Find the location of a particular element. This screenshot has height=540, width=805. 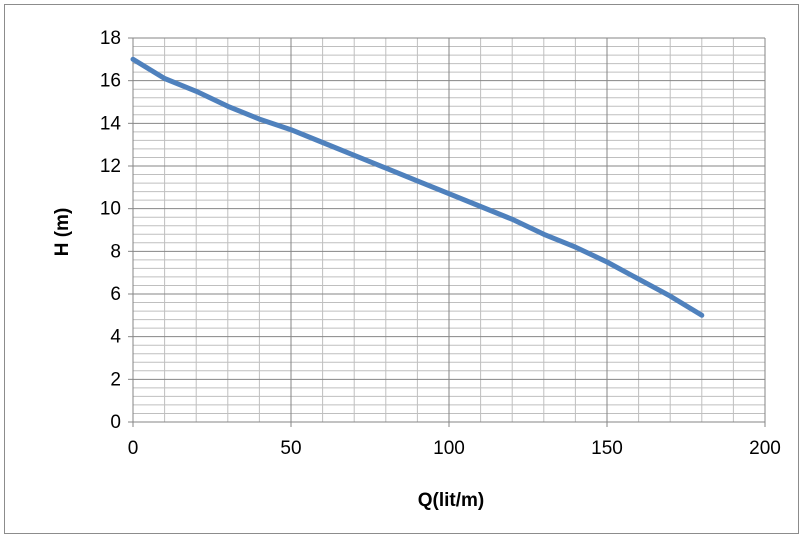

x-tick-label: 200 is located at coordinates (765, 448).